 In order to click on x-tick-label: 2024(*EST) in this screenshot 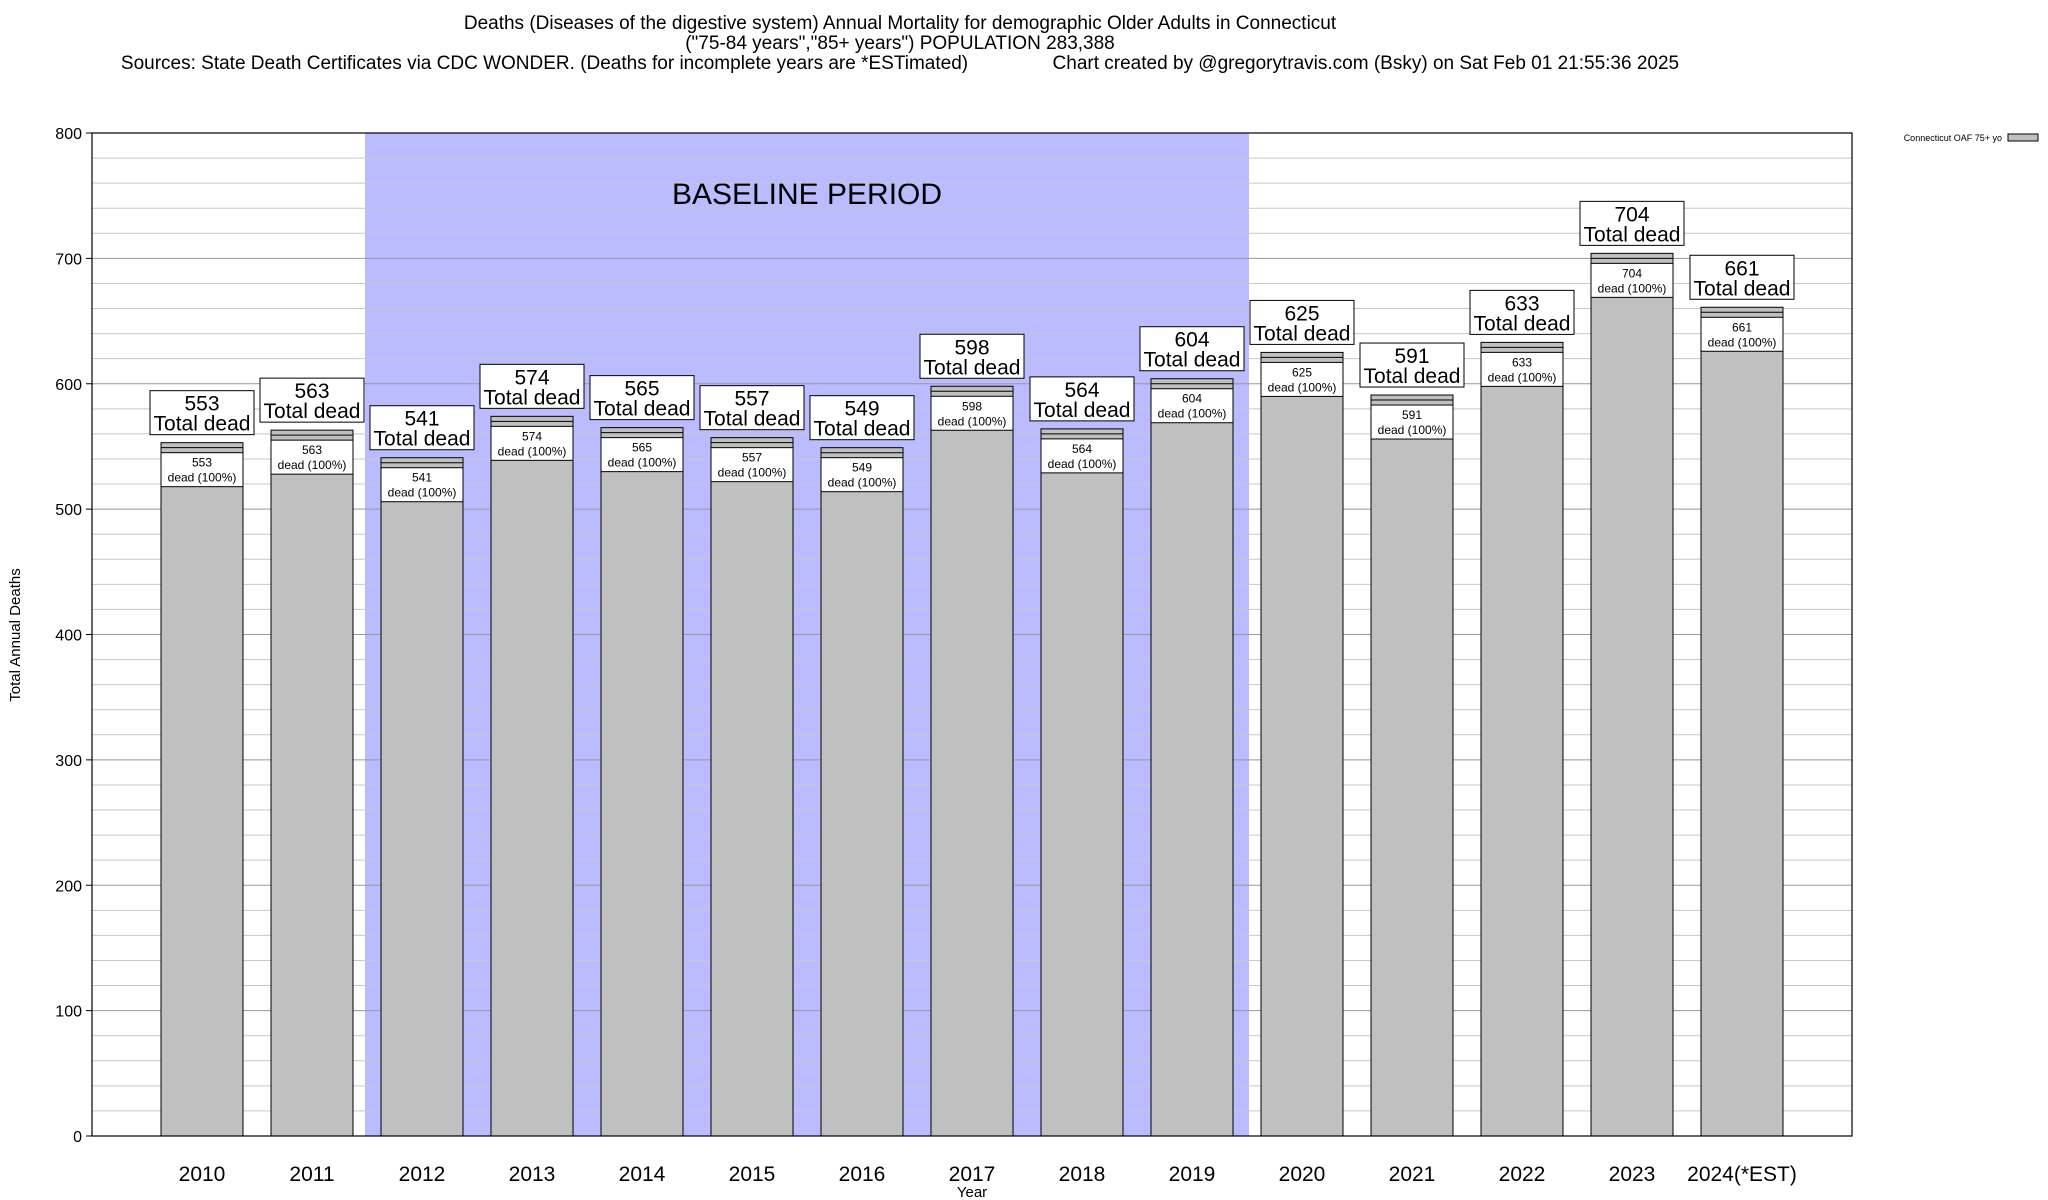, I will do `click(1742, 1174)`.